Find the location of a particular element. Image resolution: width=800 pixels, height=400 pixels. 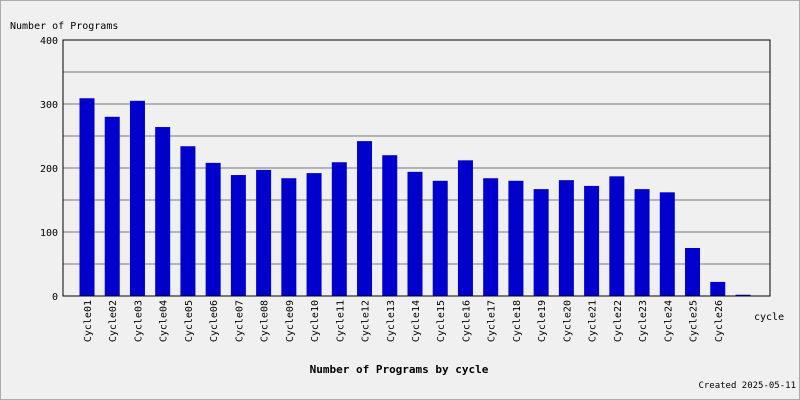

x-tick-label: Cycle12 is located at coordinates (366, 321).